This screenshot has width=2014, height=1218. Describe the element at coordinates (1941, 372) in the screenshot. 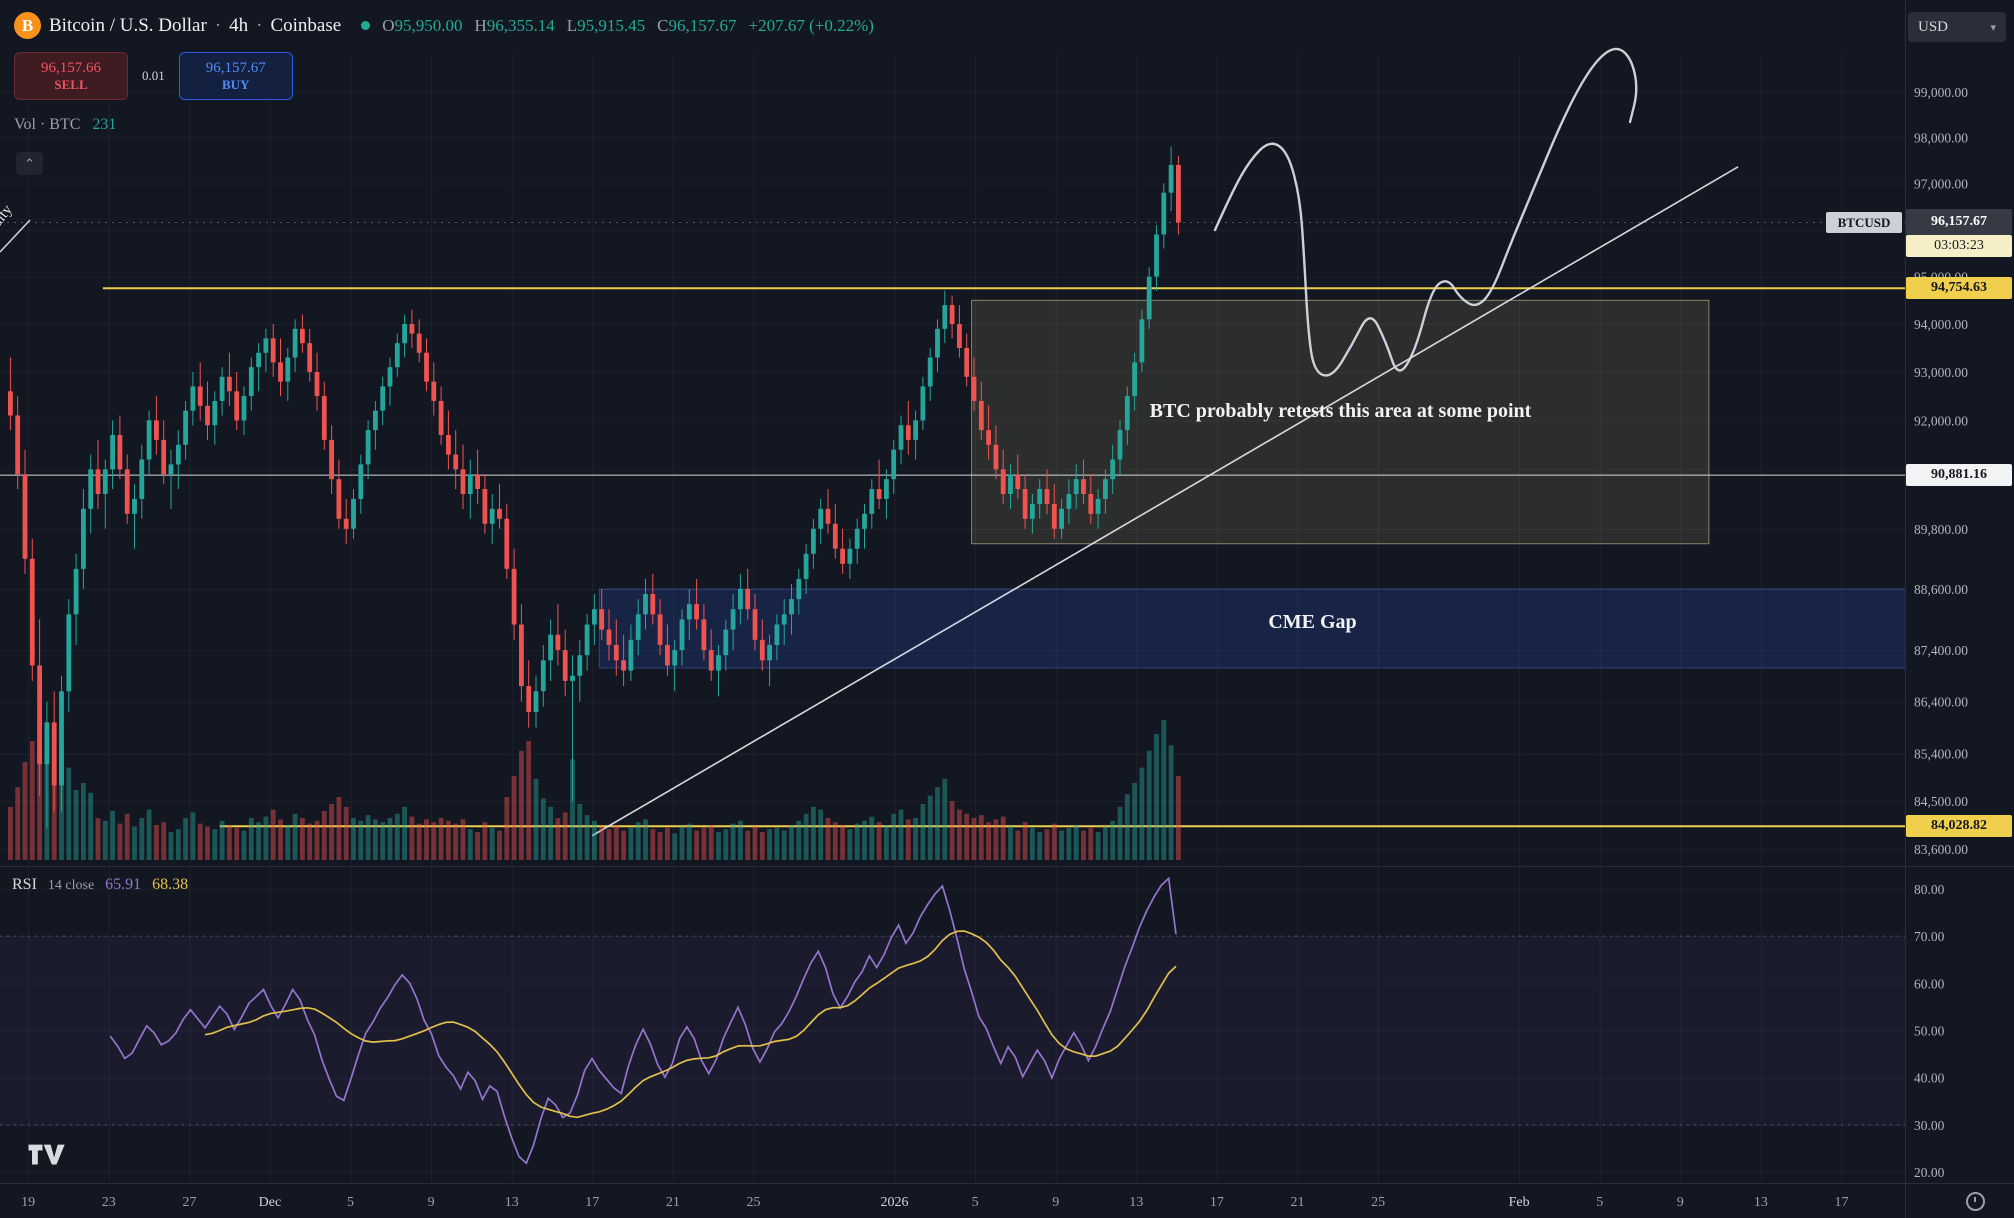

I see `price-tick-label: 93,000.00` at that location.